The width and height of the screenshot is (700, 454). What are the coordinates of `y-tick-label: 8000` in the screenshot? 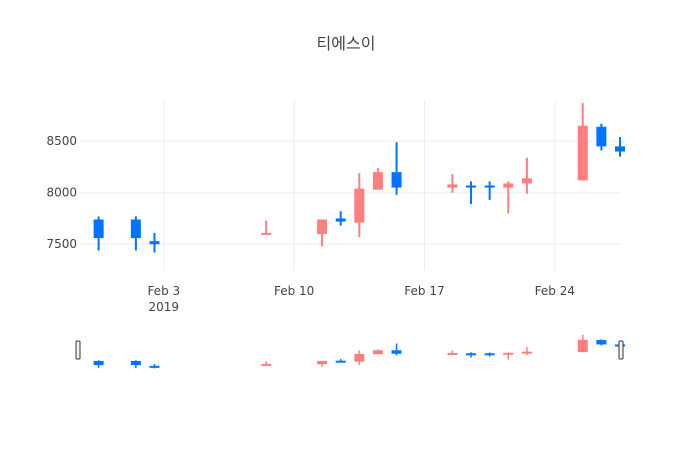 It's located at (61, 193).